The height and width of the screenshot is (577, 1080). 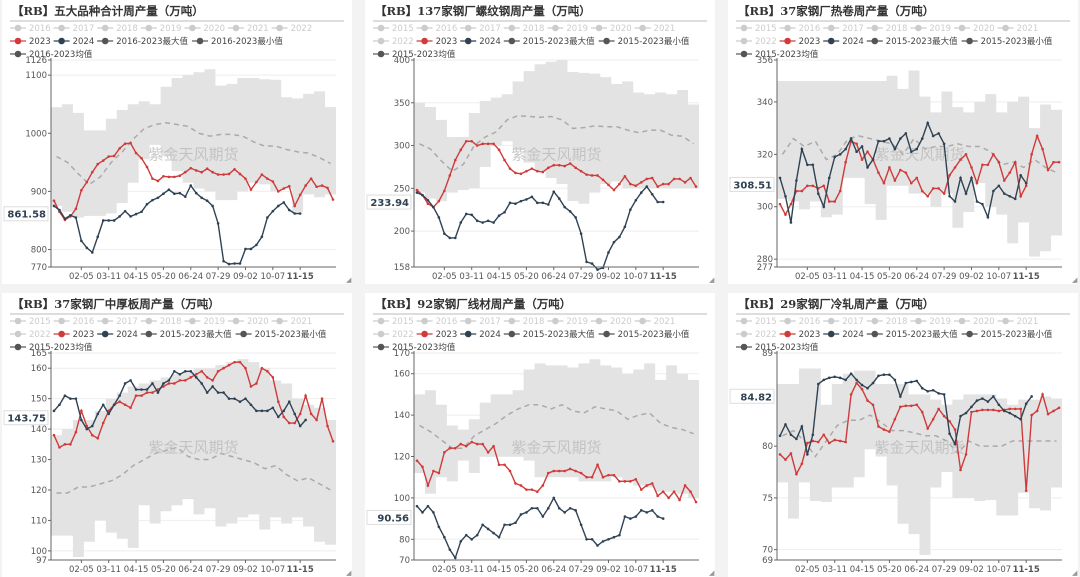 What do you see at coordinates (919, 154) in the screenshot?
I see `watermark: 紫金天风期货` at bounding box center [919, 154].